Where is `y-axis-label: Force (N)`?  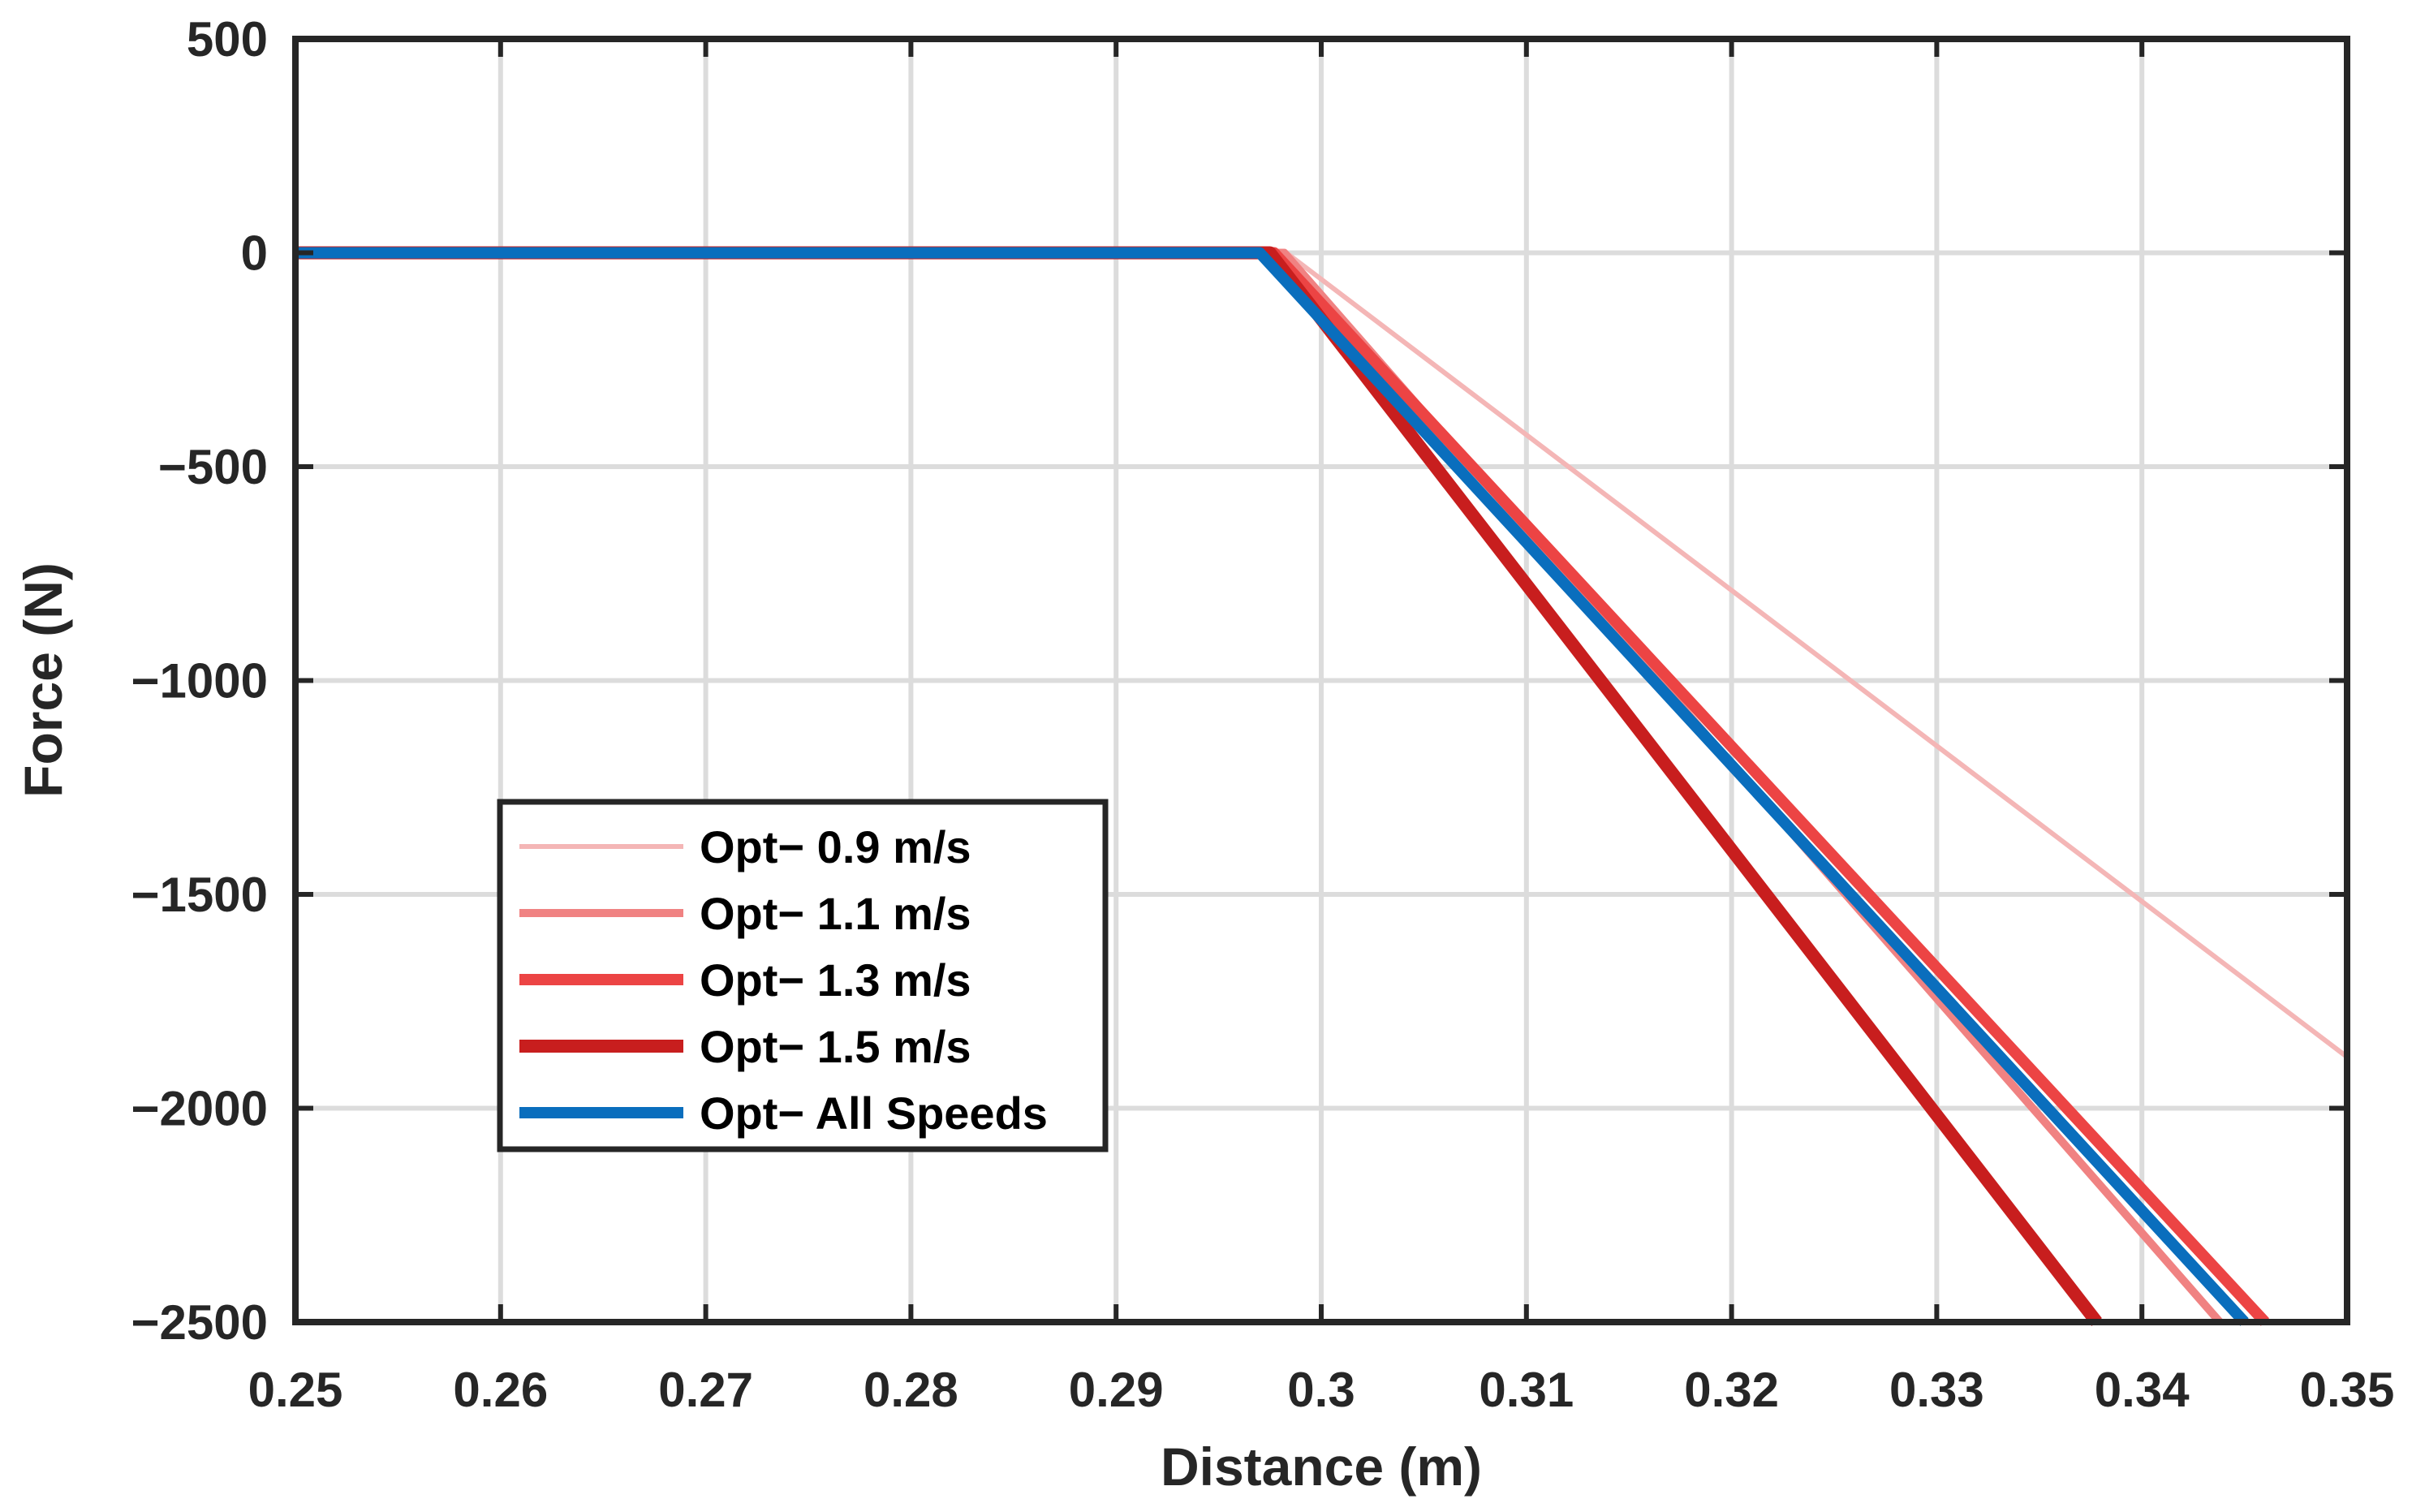
y-axis-label: Force (N) is located at coordinates (43, 680).